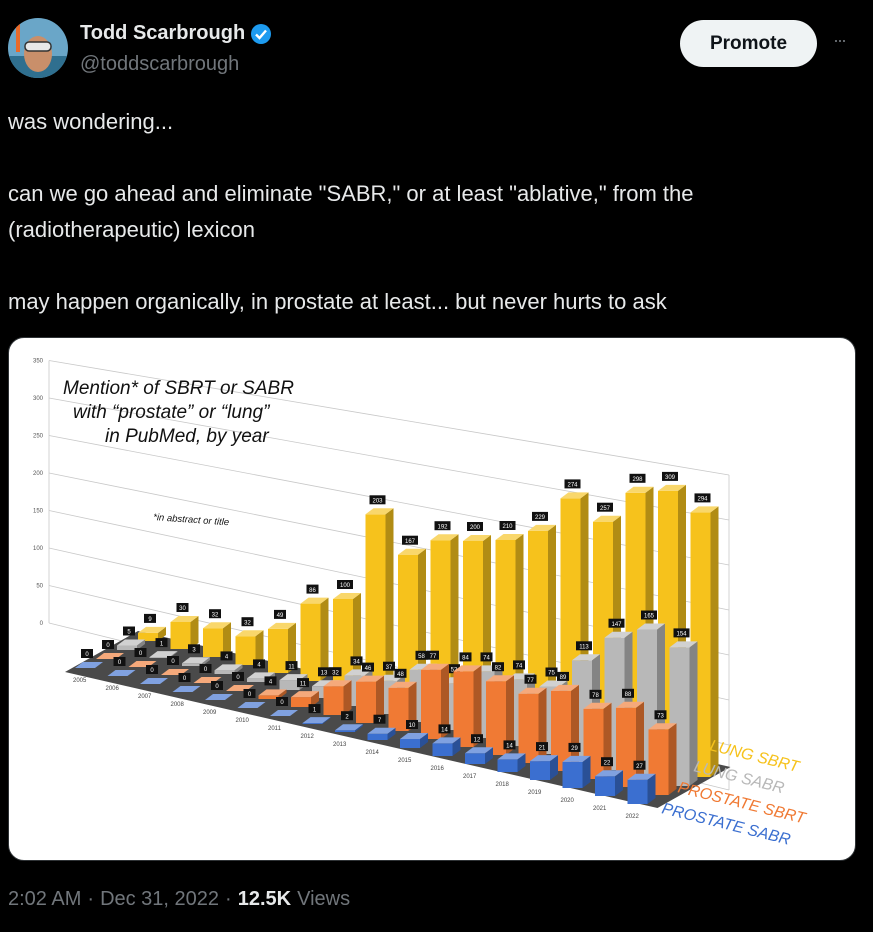 The height and width of the screenshot is (932, 873). What do you see at coordinates (421, 657) in the screenshot?
I see `value-label: 58` at bounding box center [421, 657].